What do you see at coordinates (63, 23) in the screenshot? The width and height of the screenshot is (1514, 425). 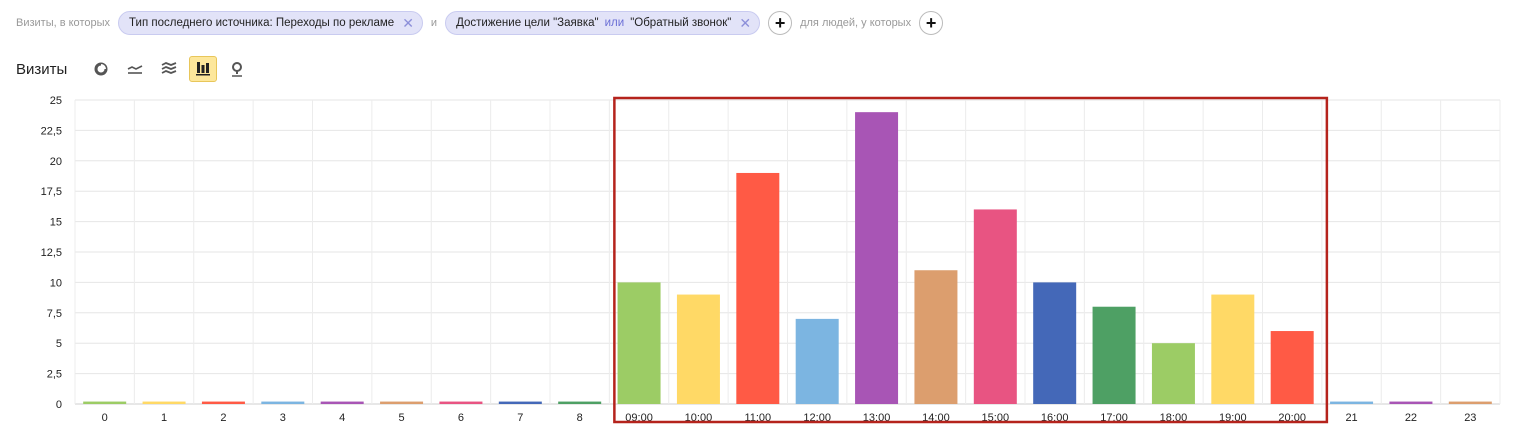 I see `filter-prefix: Визиты, в которых` at bounding box center [63, 23].